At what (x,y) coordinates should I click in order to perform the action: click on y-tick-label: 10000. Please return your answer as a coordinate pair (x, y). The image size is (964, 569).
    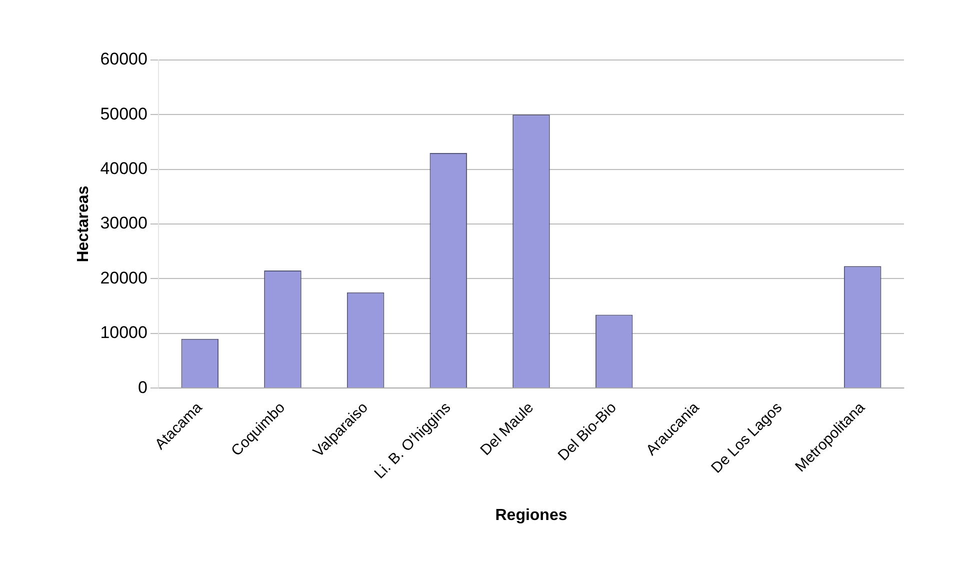
    Looking at the image, I should click on (124, 332).